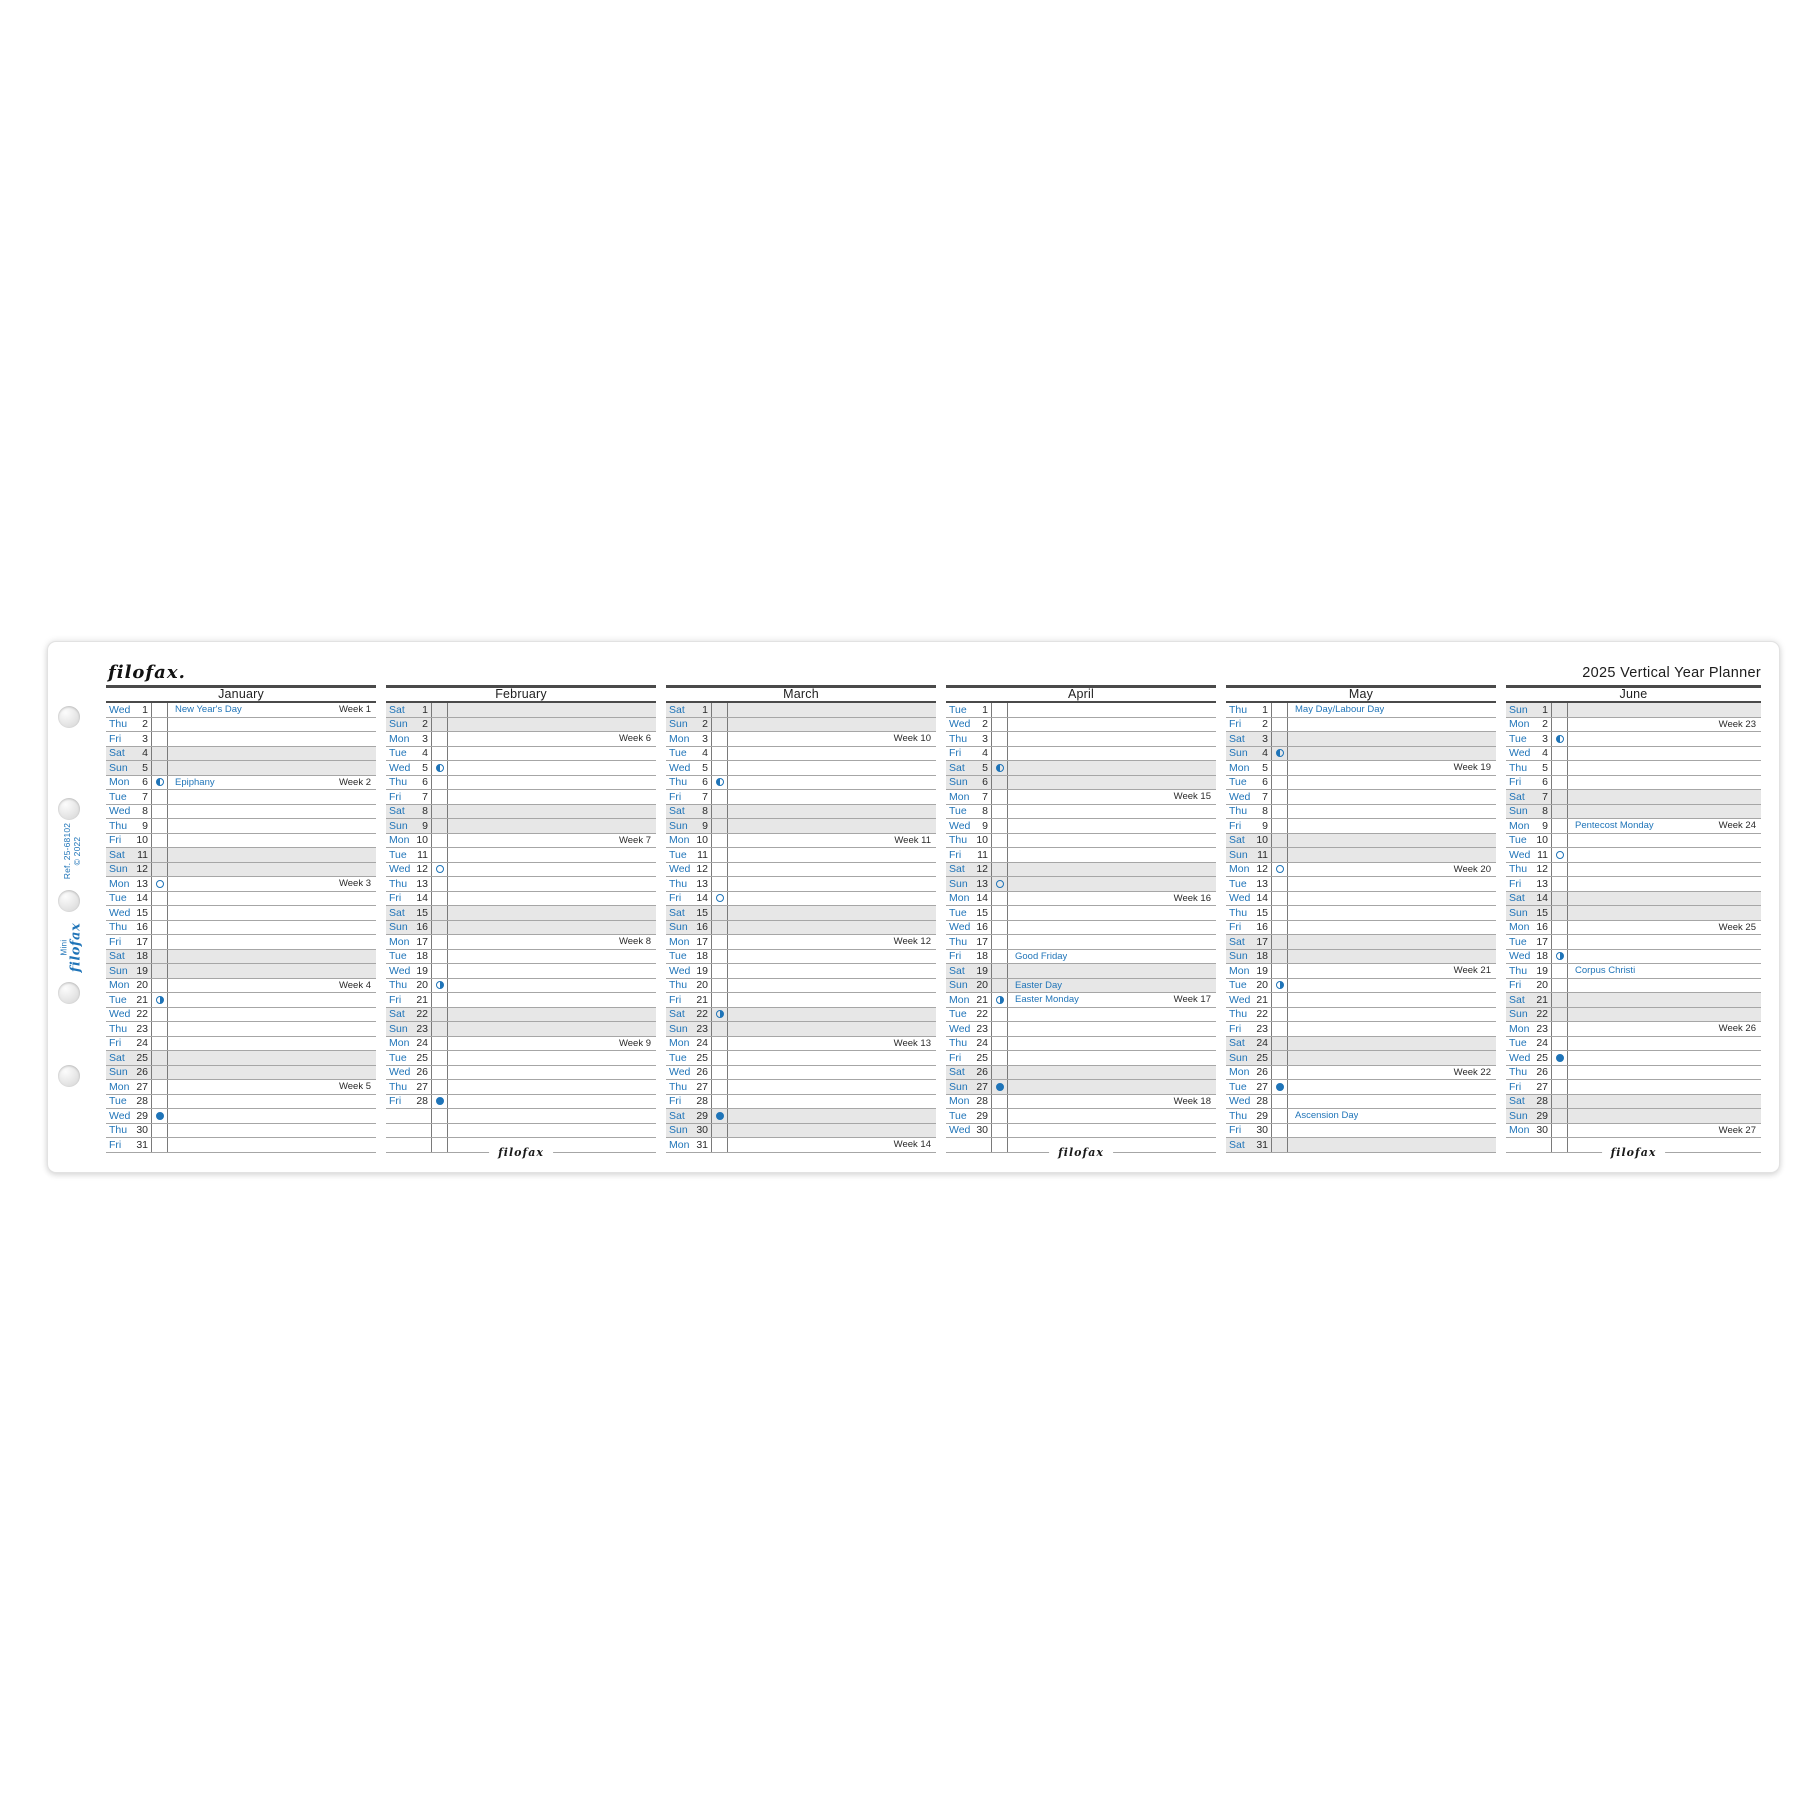 The width and height of the screenshot is (1820, 1820). I want to click on date-number: 1, so click(425, 709).